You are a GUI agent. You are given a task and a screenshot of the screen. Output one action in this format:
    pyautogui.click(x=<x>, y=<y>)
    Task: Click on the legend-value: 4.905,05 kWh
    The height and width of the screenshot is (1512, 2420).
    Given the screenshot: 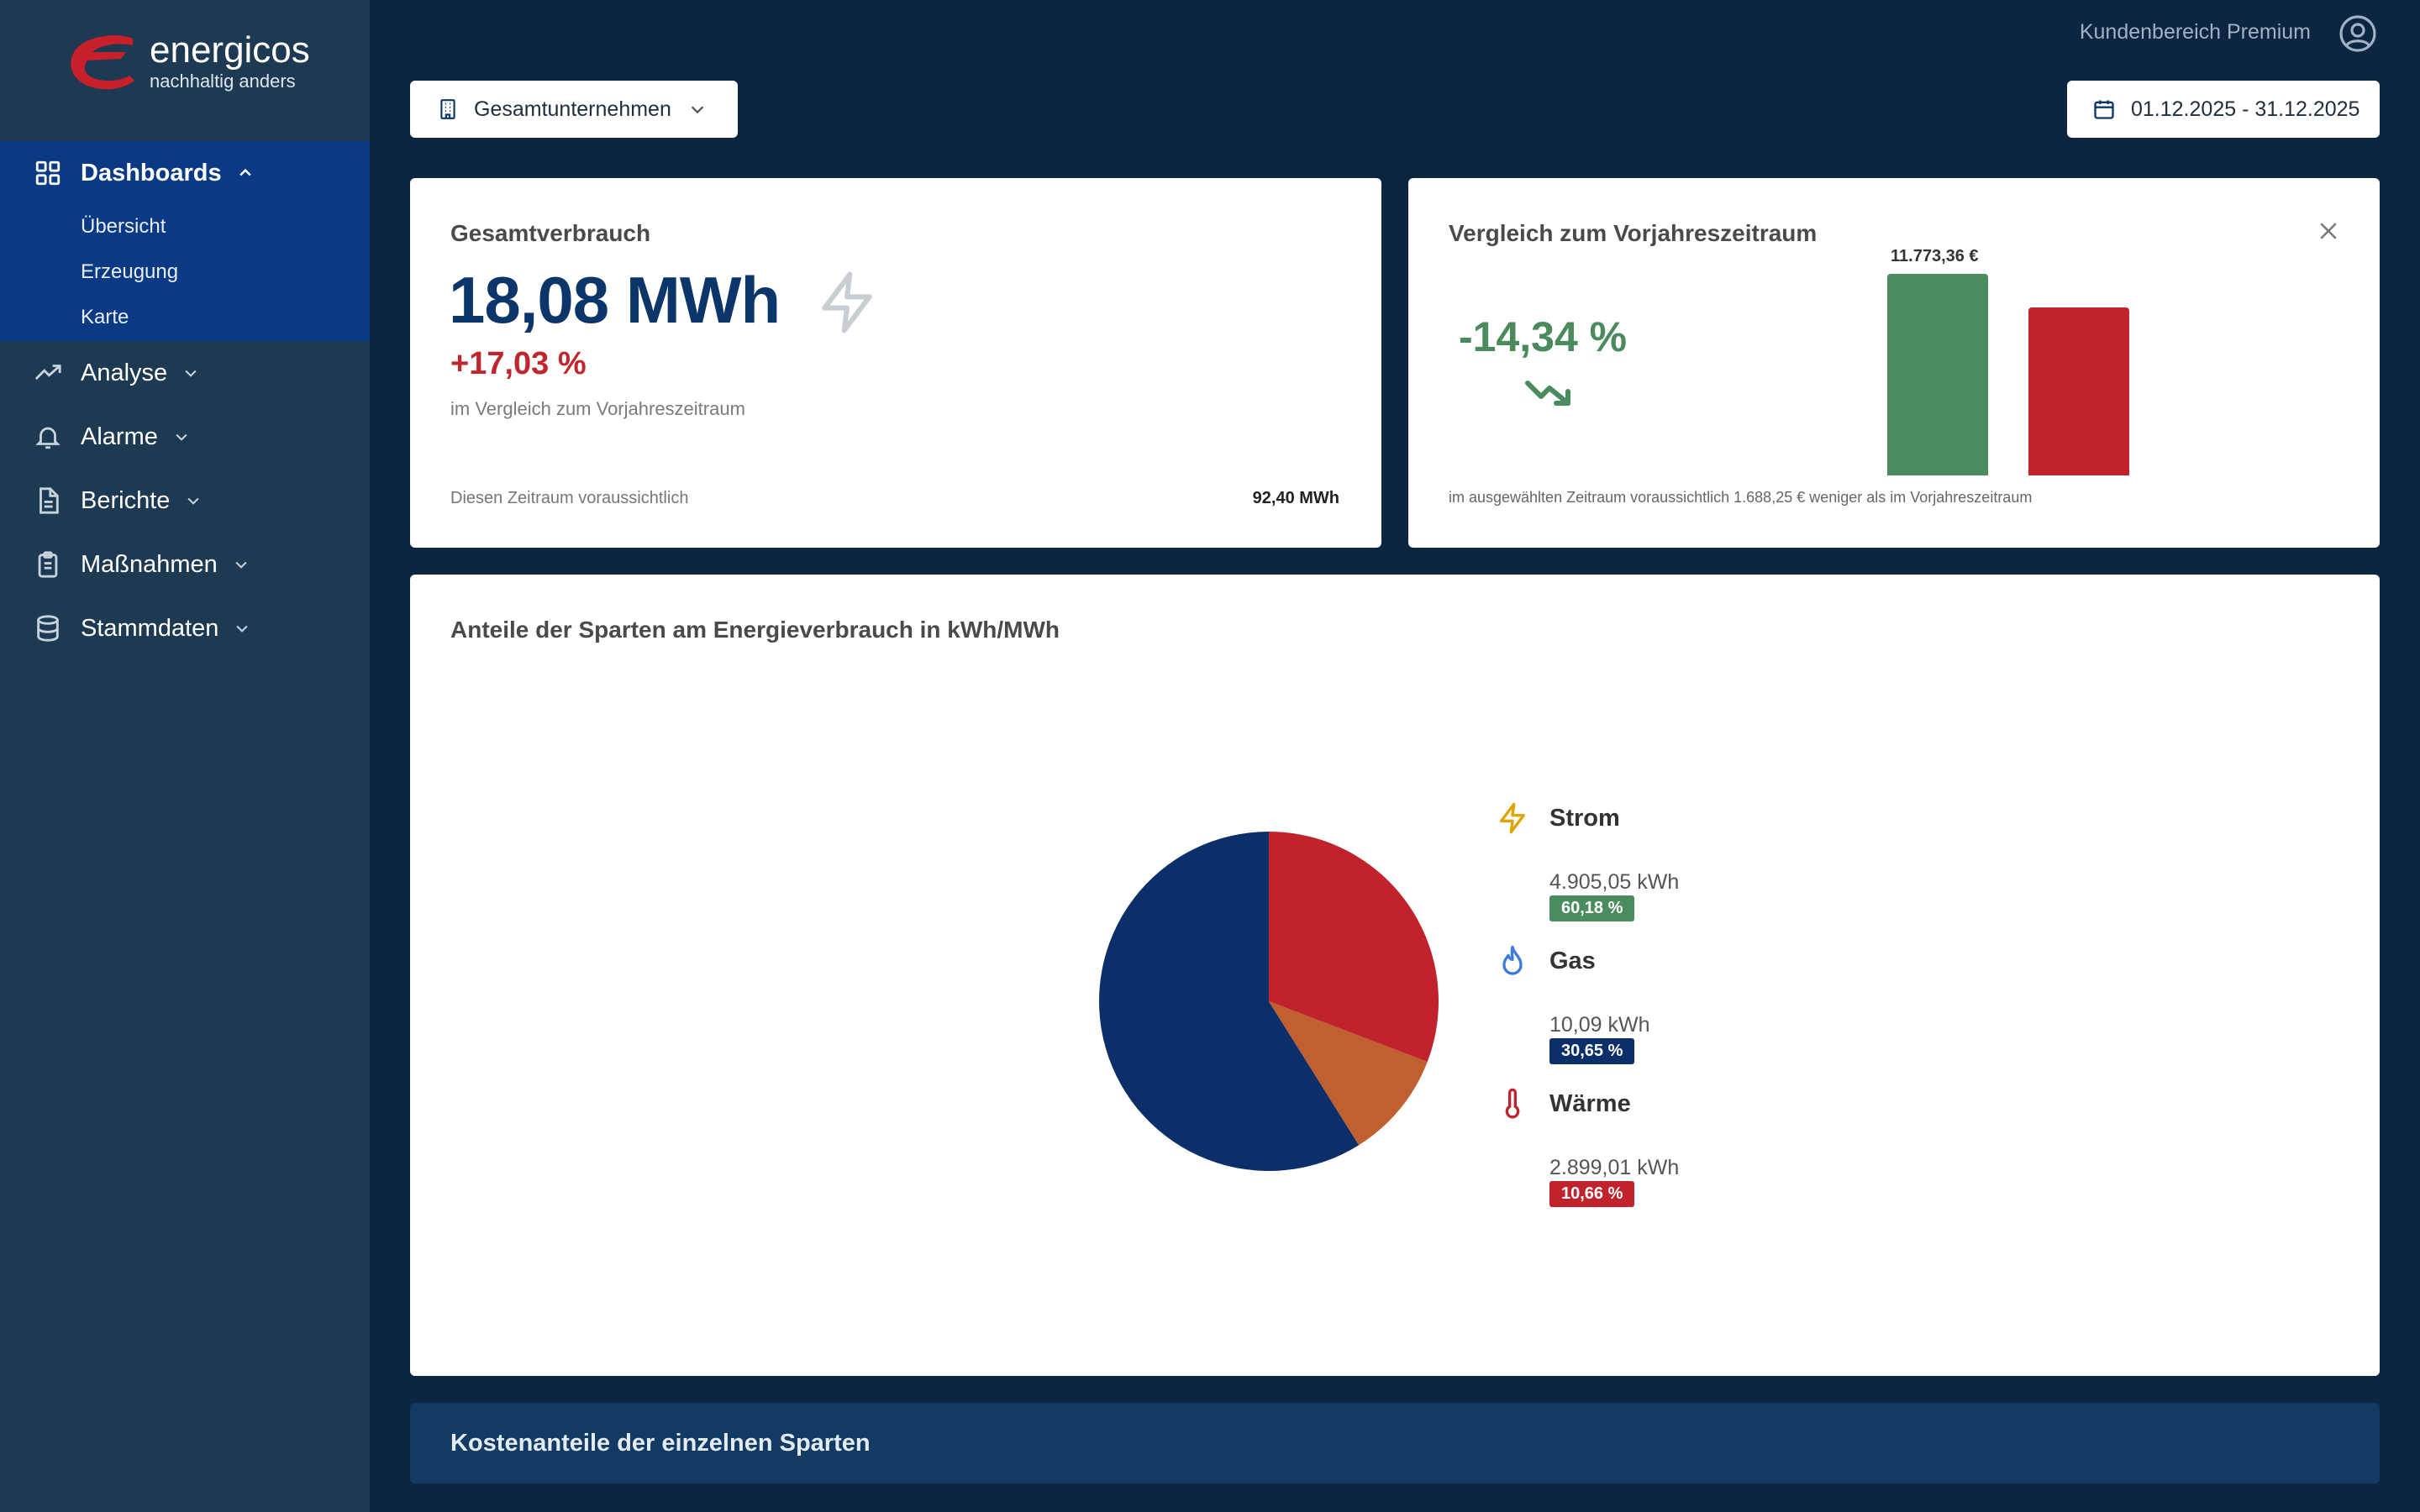 What is the action you would take?
    pyautogui.click(x=1615, y=882)
    